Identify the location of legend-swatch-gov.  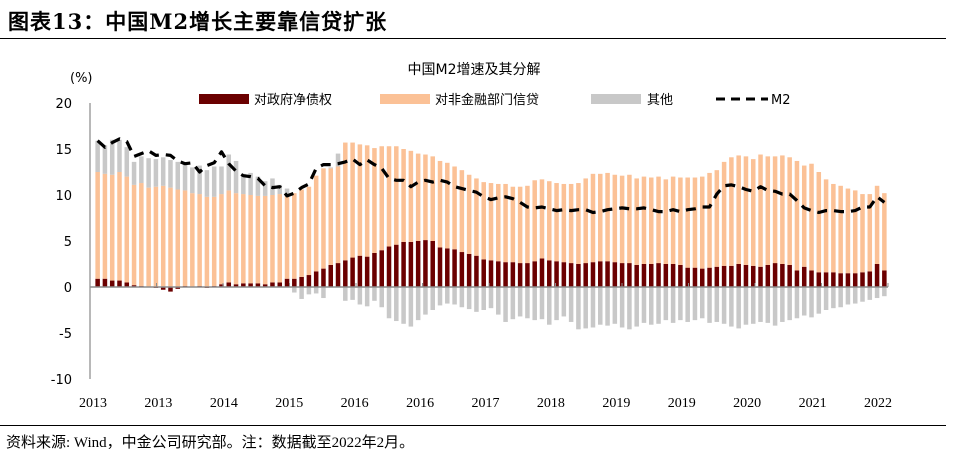
(224, 99).